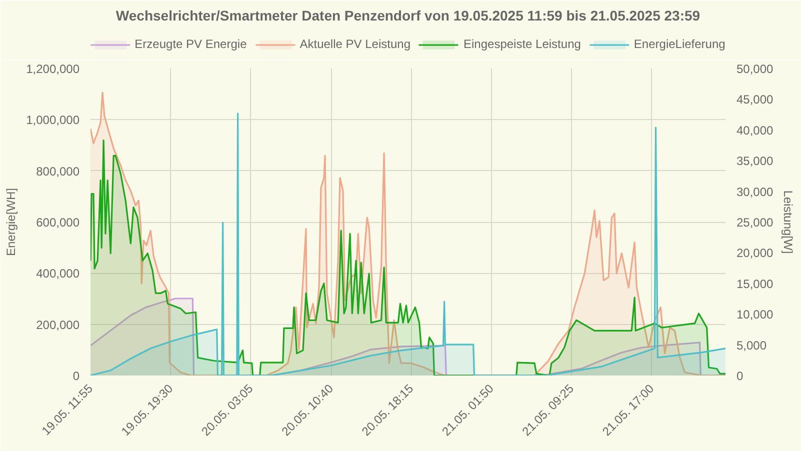 This screenshot has width=801, height=451. What do you see at coordinates (408, 16) in the screenshot?
I see `chart-title: Wechselrichter/Smartmeter Daten Penzendorf von 19.05.2025 11:59 bis 21.05.2025 23:59` at bounding box center [408, 16].